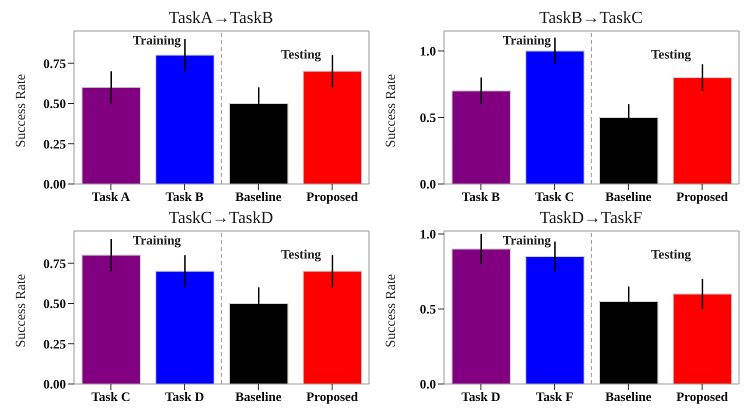  What do you see at coordinates (591, 218) in the screenshot?
I see `chart-title: TaskD→TaskF` at bounding box center [591, 218].